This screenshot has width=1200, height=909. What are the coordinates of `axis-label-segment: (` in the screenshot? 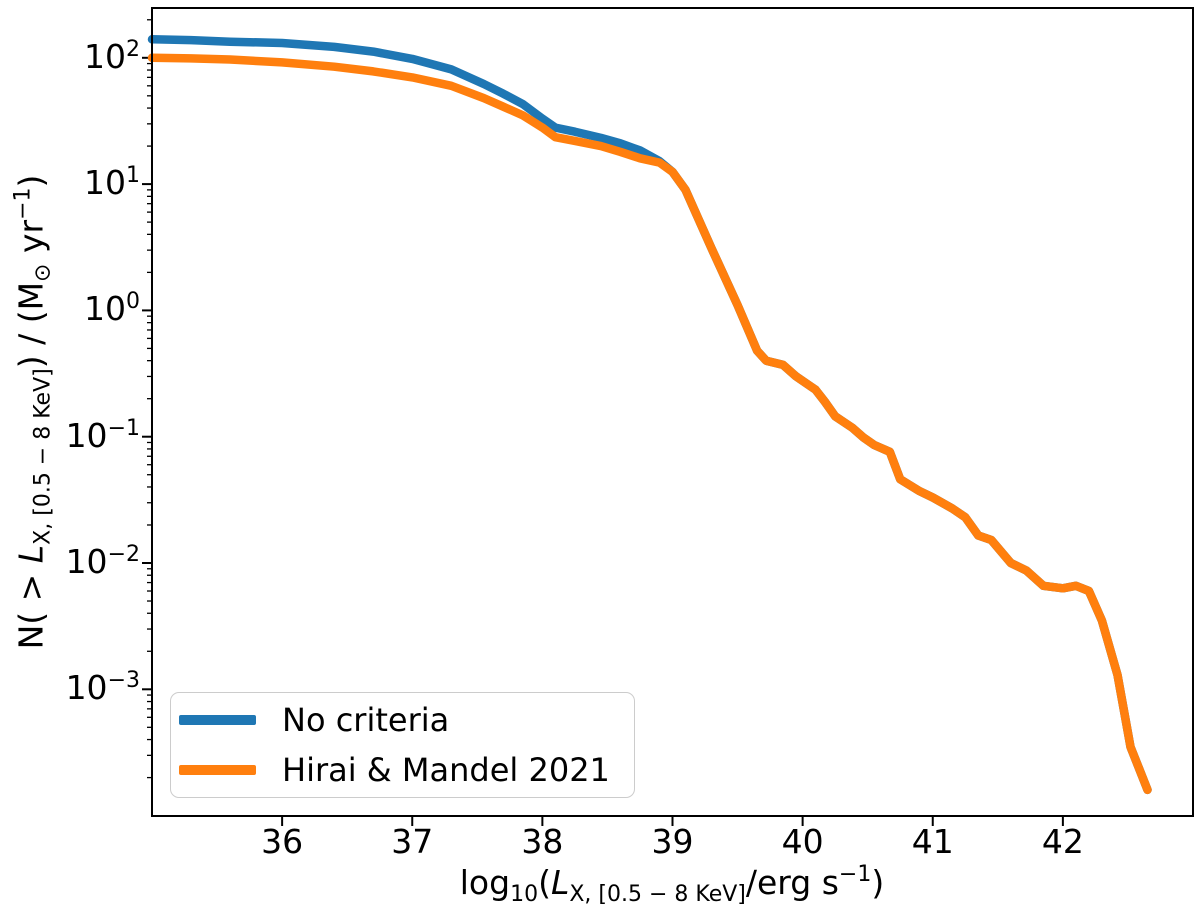 It's located at (544, 882).